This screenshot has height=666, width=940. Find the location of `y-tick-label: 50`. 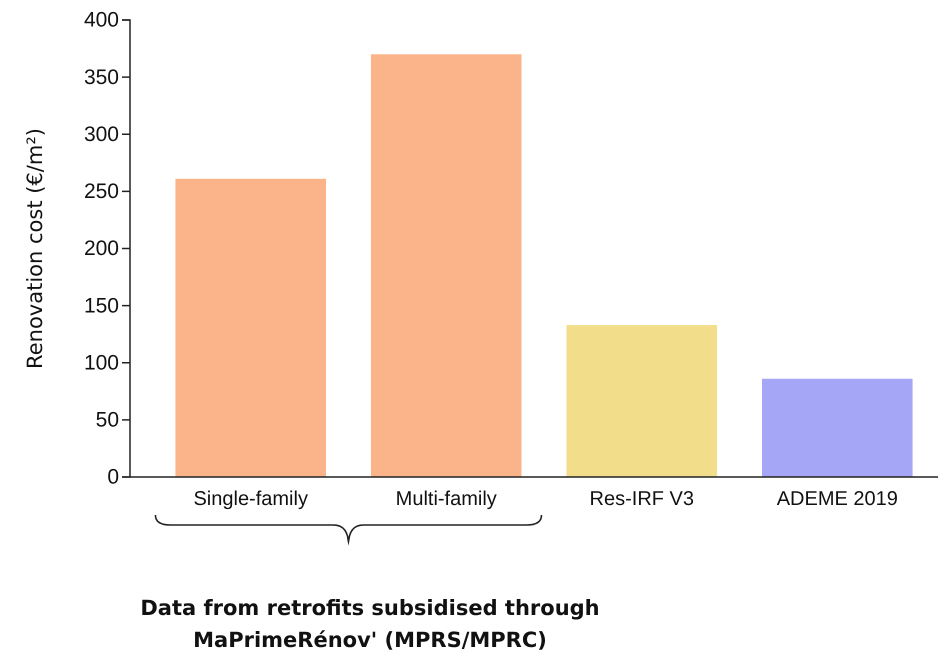

y-tick-label: 50 is located at coordinates (107, 420).